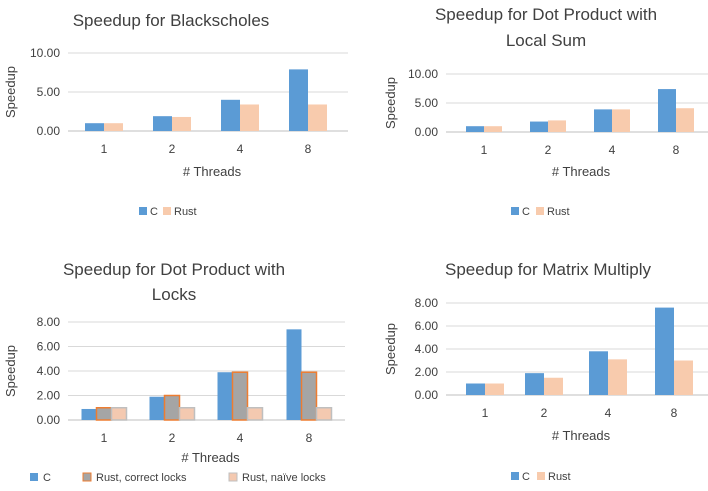 The height and width of the screenshot is (491, 708). What do you see at coordinates (174, 294) in the screenshot?
I see `chart-title-line: Locks` at bounding box center [174, 294].